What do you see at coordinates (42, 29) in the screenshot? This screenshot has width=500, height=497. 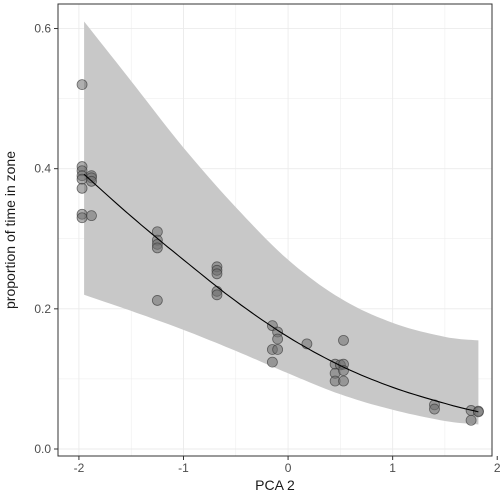 I see `y-tick-label: 0.6` at bounding box center [42, 29].